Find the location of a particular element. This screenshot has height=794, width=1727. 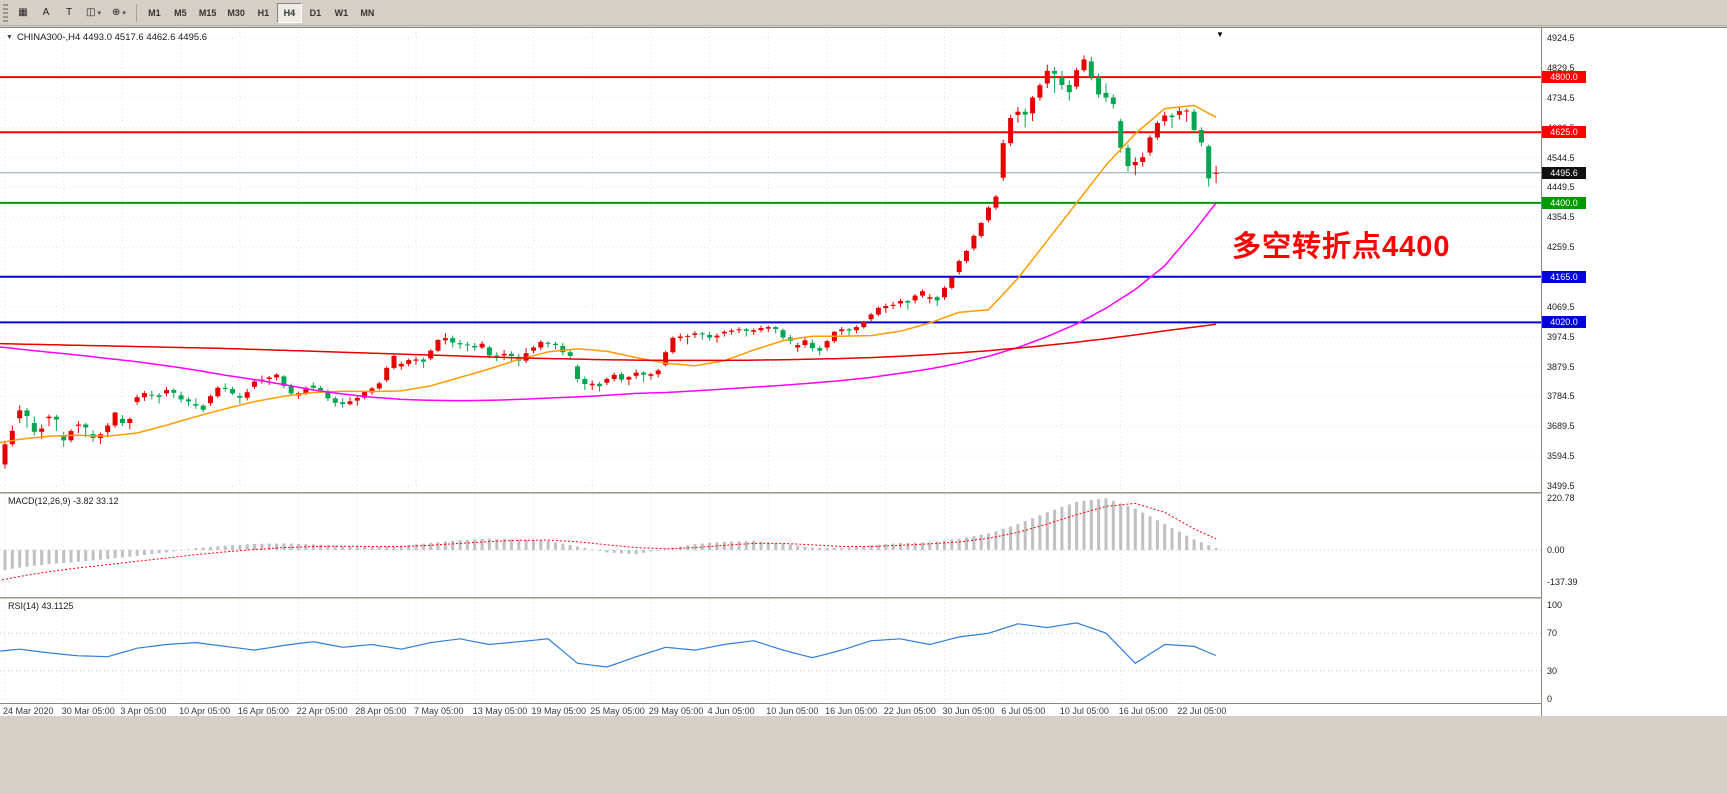

time-axis-label: 28 Apr 05:00 is located at coordinates (381, 711).